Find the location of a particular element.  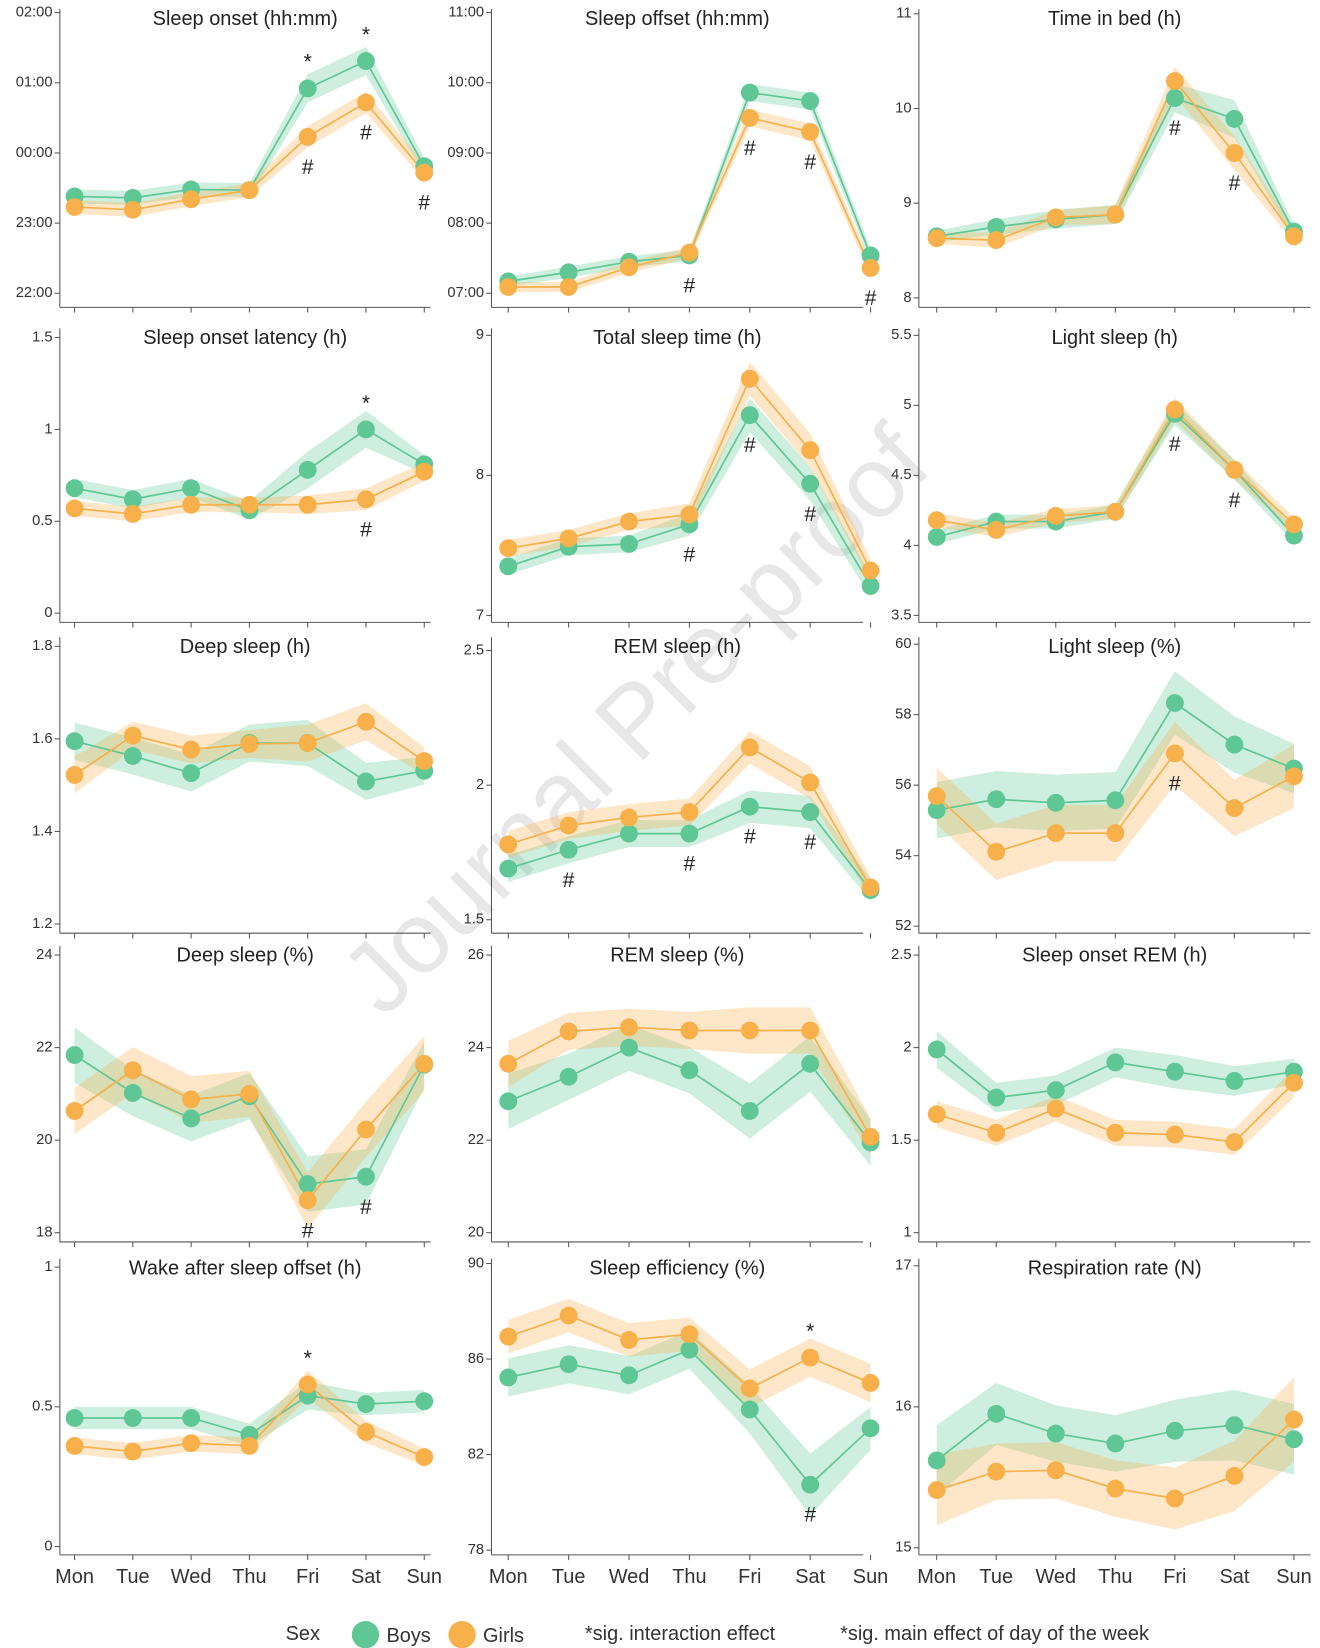

panel-title: Light sleep (%) is located at coordinates (1114, 647).